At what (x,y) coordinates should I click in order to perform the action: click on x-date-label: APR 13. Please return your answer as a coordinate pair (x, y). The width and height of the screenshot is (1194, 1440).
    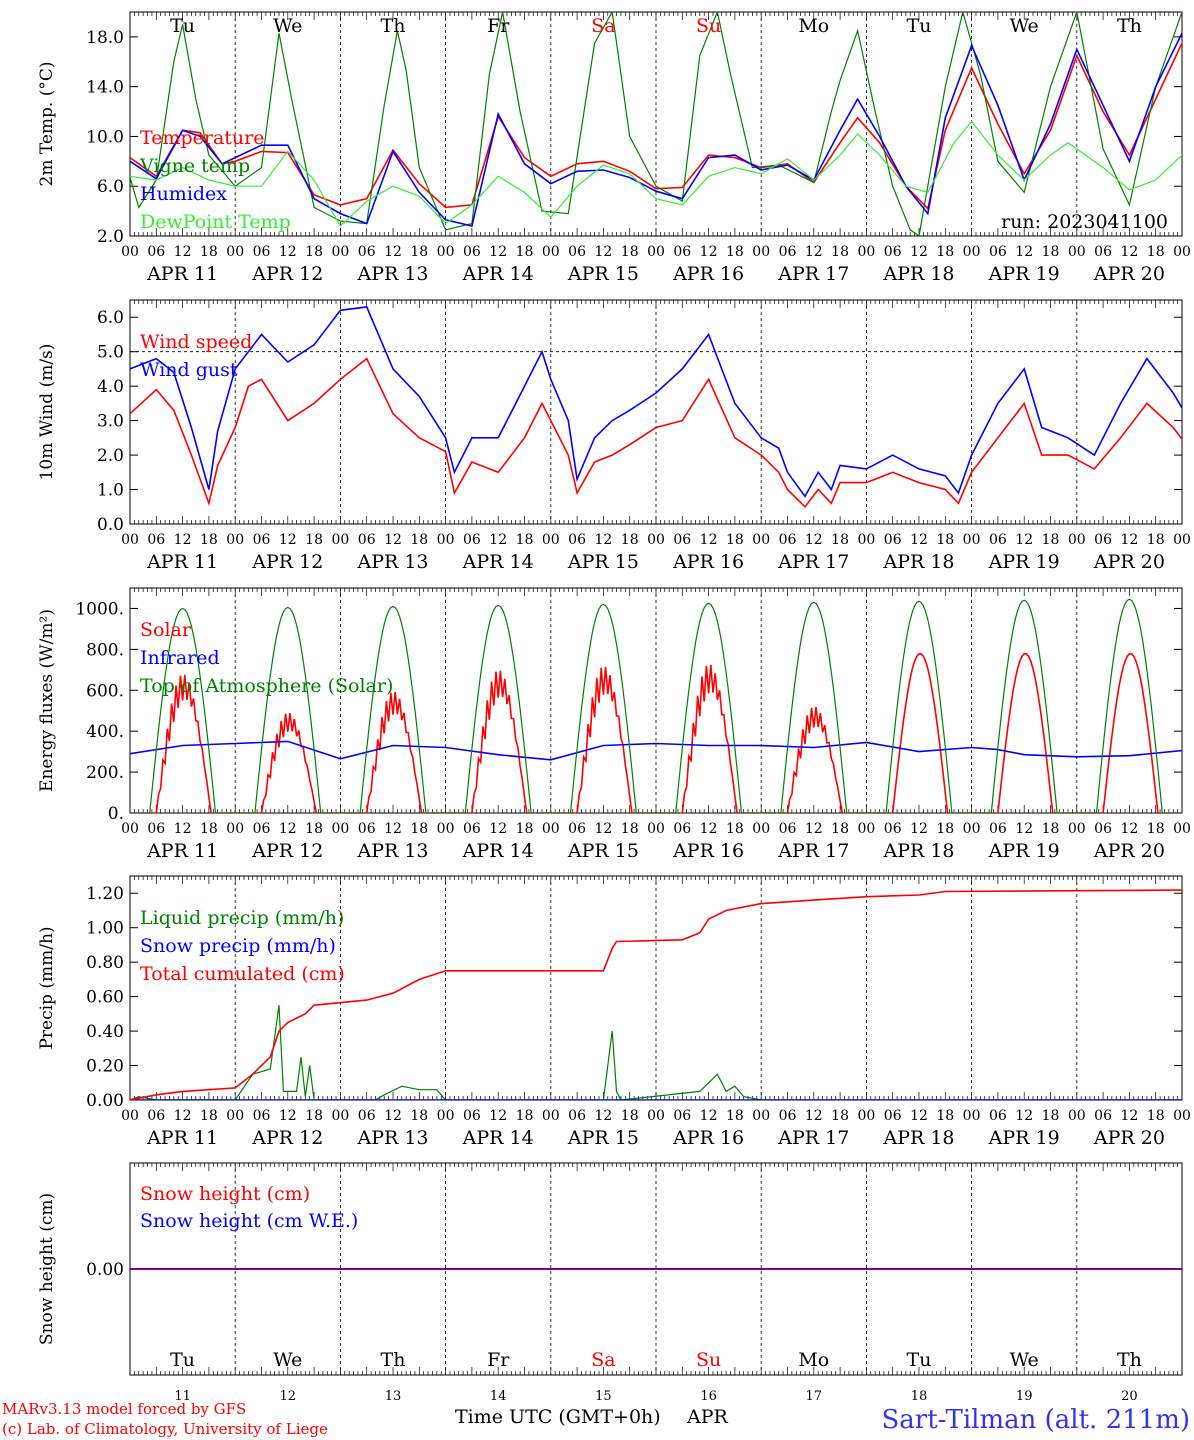
    Looking at the image, I should click on (392, 274).